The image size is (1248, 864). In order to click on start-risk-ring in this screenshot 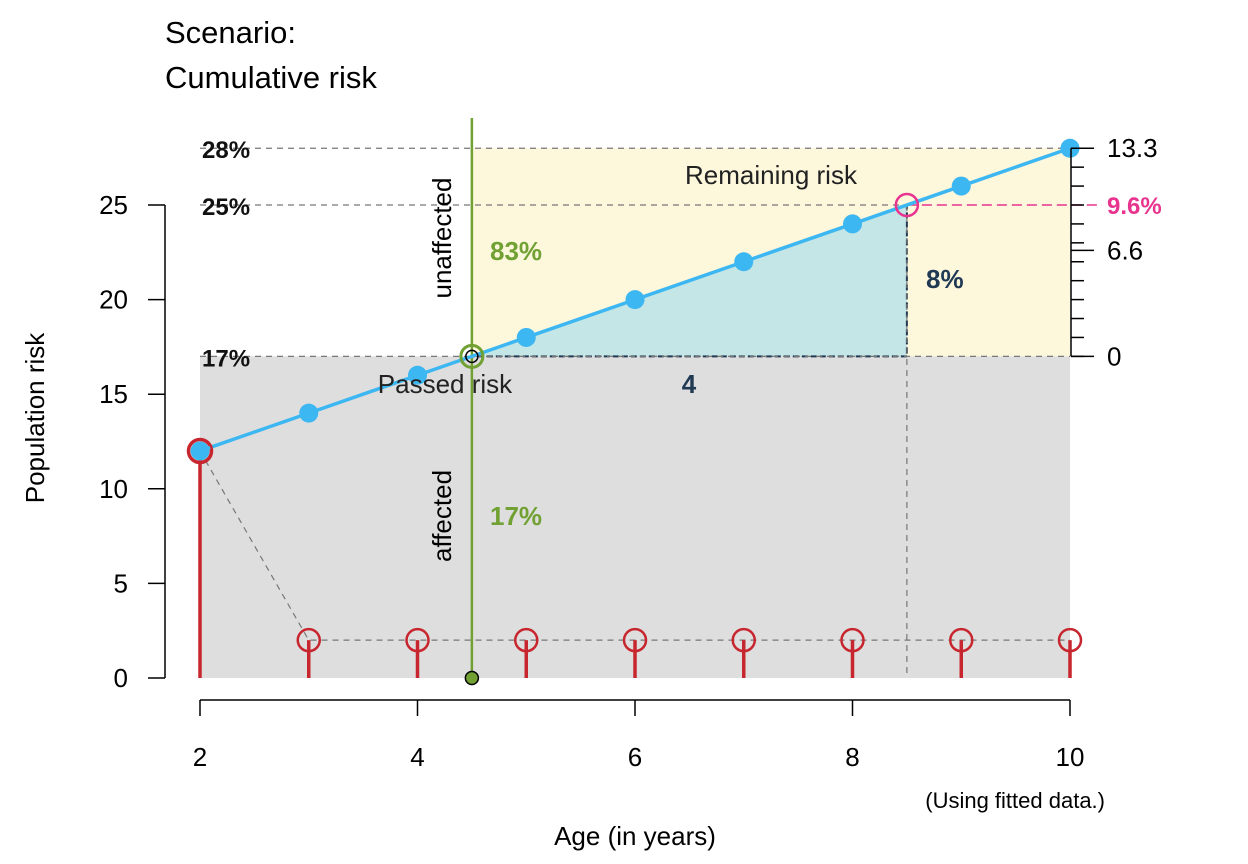, I will do `click(200, 451)`.